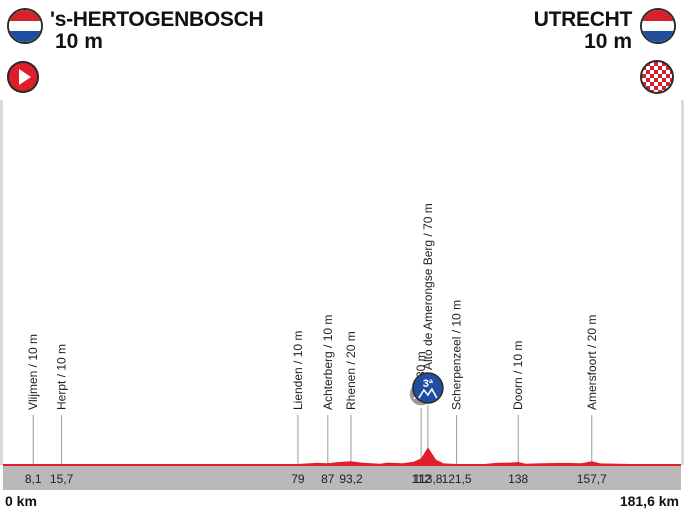 The image size is (684, 513). I want to click on waypoint-label: Rhenen / 20 m, so click(351, 370).